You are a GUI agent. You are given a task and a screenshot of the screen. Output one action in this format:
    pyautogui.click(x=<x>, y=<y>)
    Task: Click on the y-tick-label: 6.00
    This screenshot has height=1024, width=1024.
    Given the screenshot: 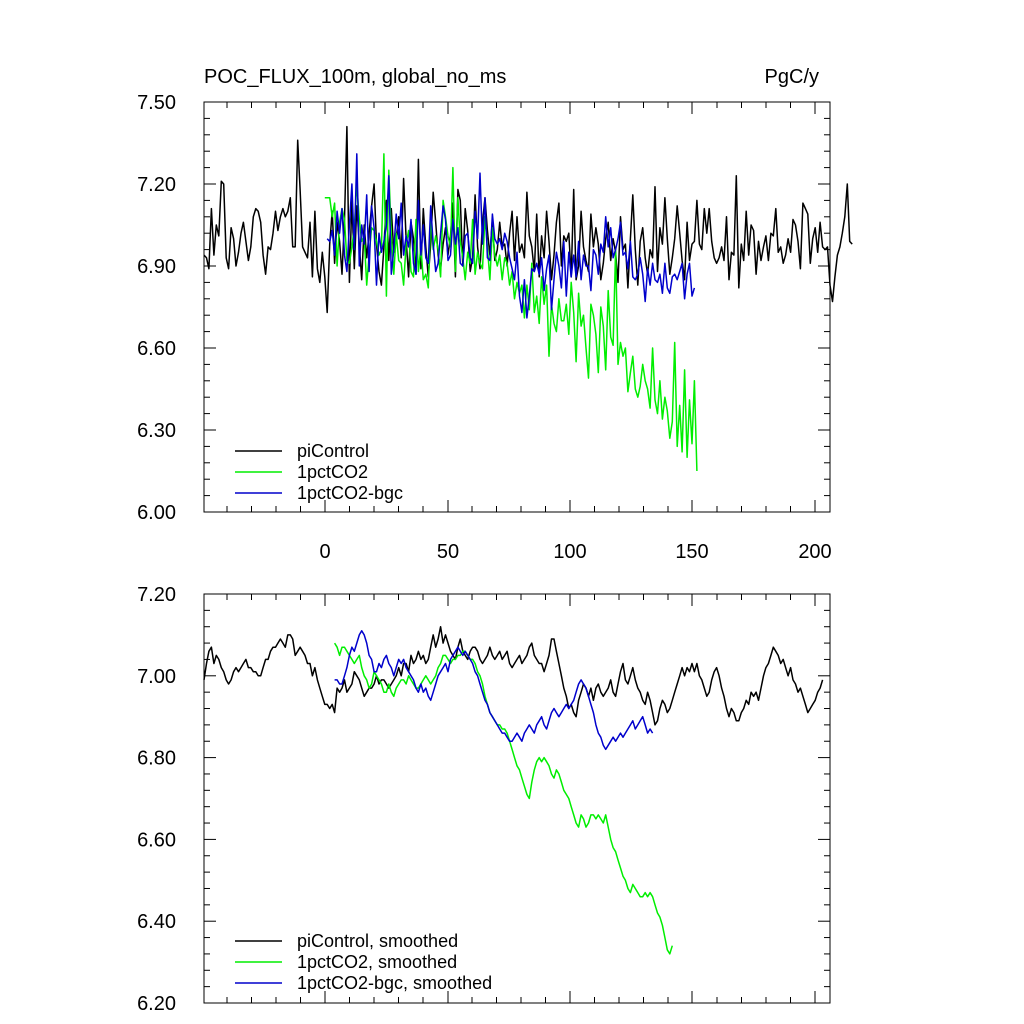 What is the action you would take?
    pyautogui.click(x=156, y=513)
    